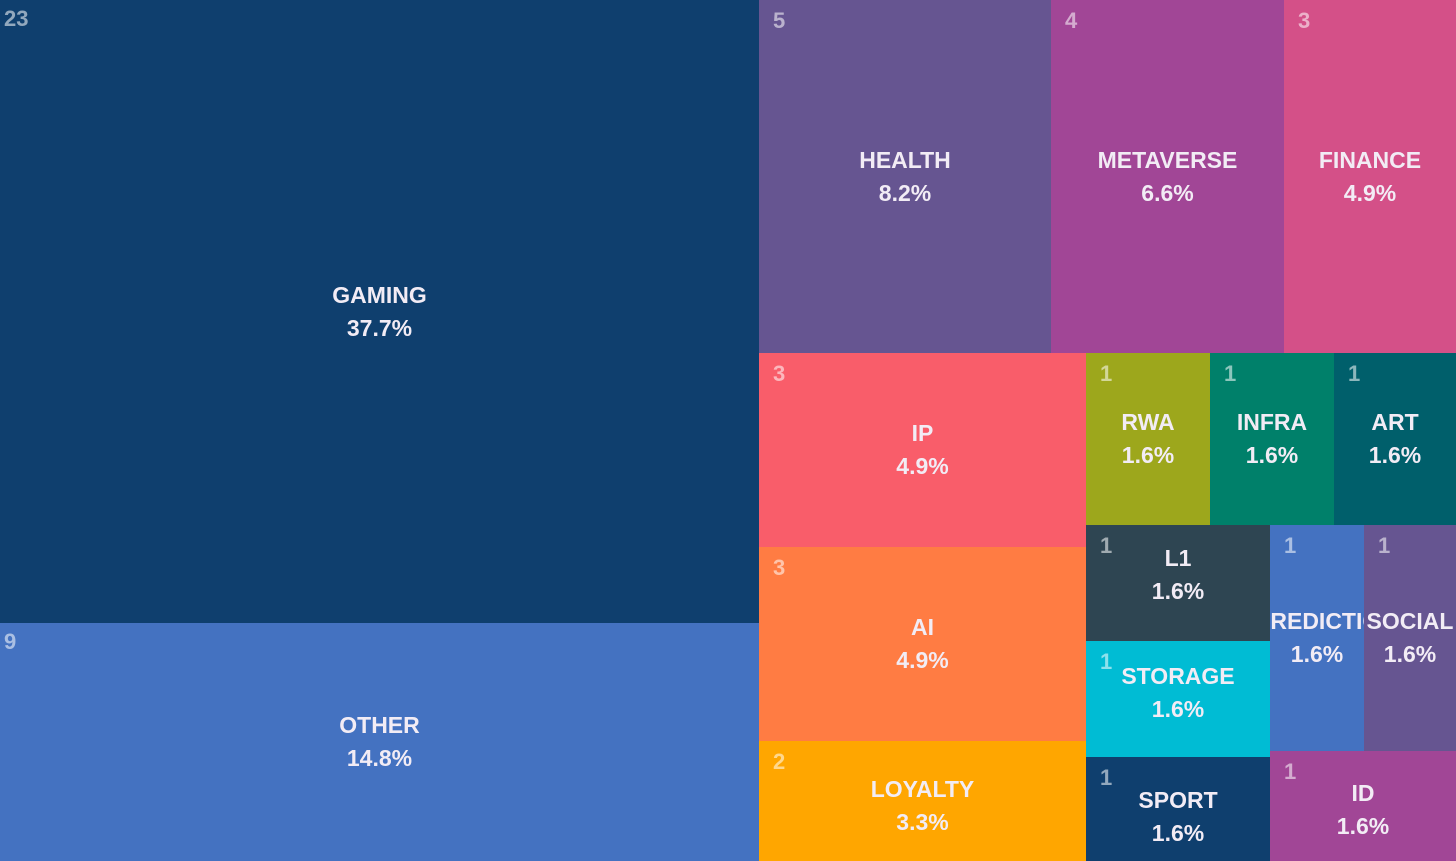 The image size is (1456, 861). I want to click on treemap-tile-id: 1 ID 1.6%, so click(1363, 806).